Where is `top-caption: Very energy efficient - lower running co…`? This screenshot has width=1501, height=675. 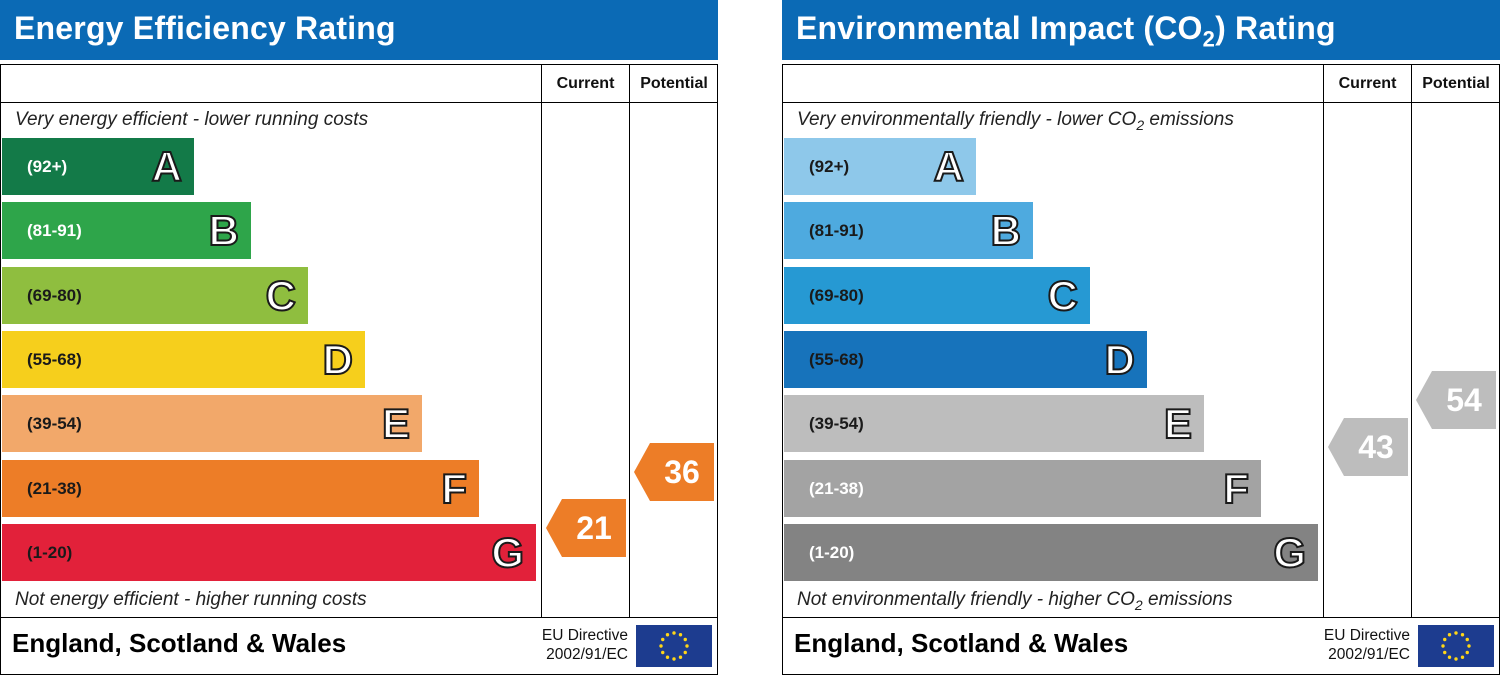
top-caption: Very energy efficient - lower running co… is located at coordinates (192, 119).